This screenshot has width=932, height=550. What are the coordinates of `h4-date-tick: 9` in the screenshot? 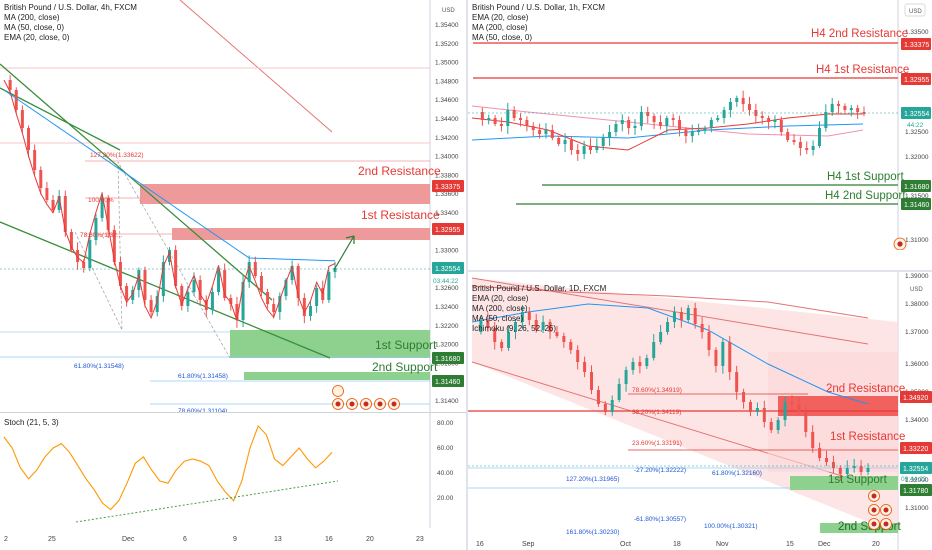 It's located at (235, 539).